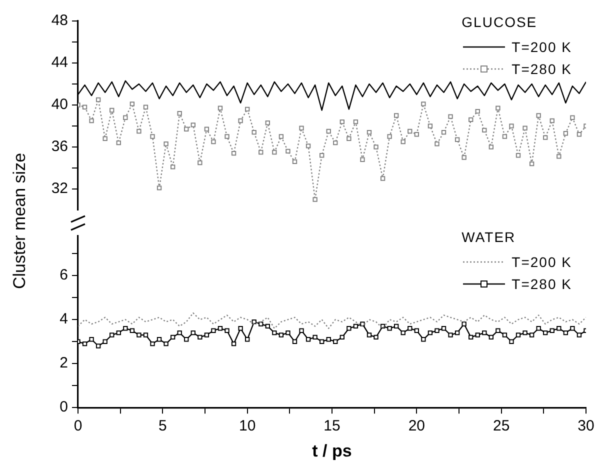 Image resolution: width=610 pixels, height=472 pixels. What do you see at coordinates (59, 189) in the screenshot?
I see `y-tick-label: 32` at bounding box center [59, 189].